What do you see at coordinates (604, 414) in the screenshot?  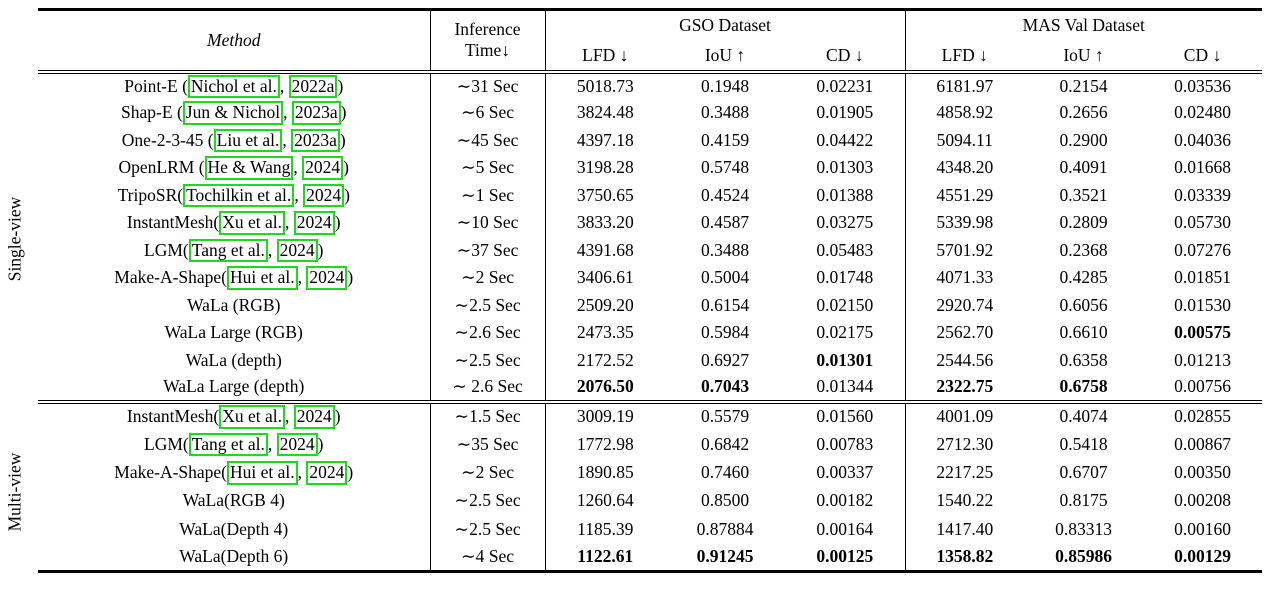 I see `metric-value-cell: 3009.19` at bounding box center [604, 414].